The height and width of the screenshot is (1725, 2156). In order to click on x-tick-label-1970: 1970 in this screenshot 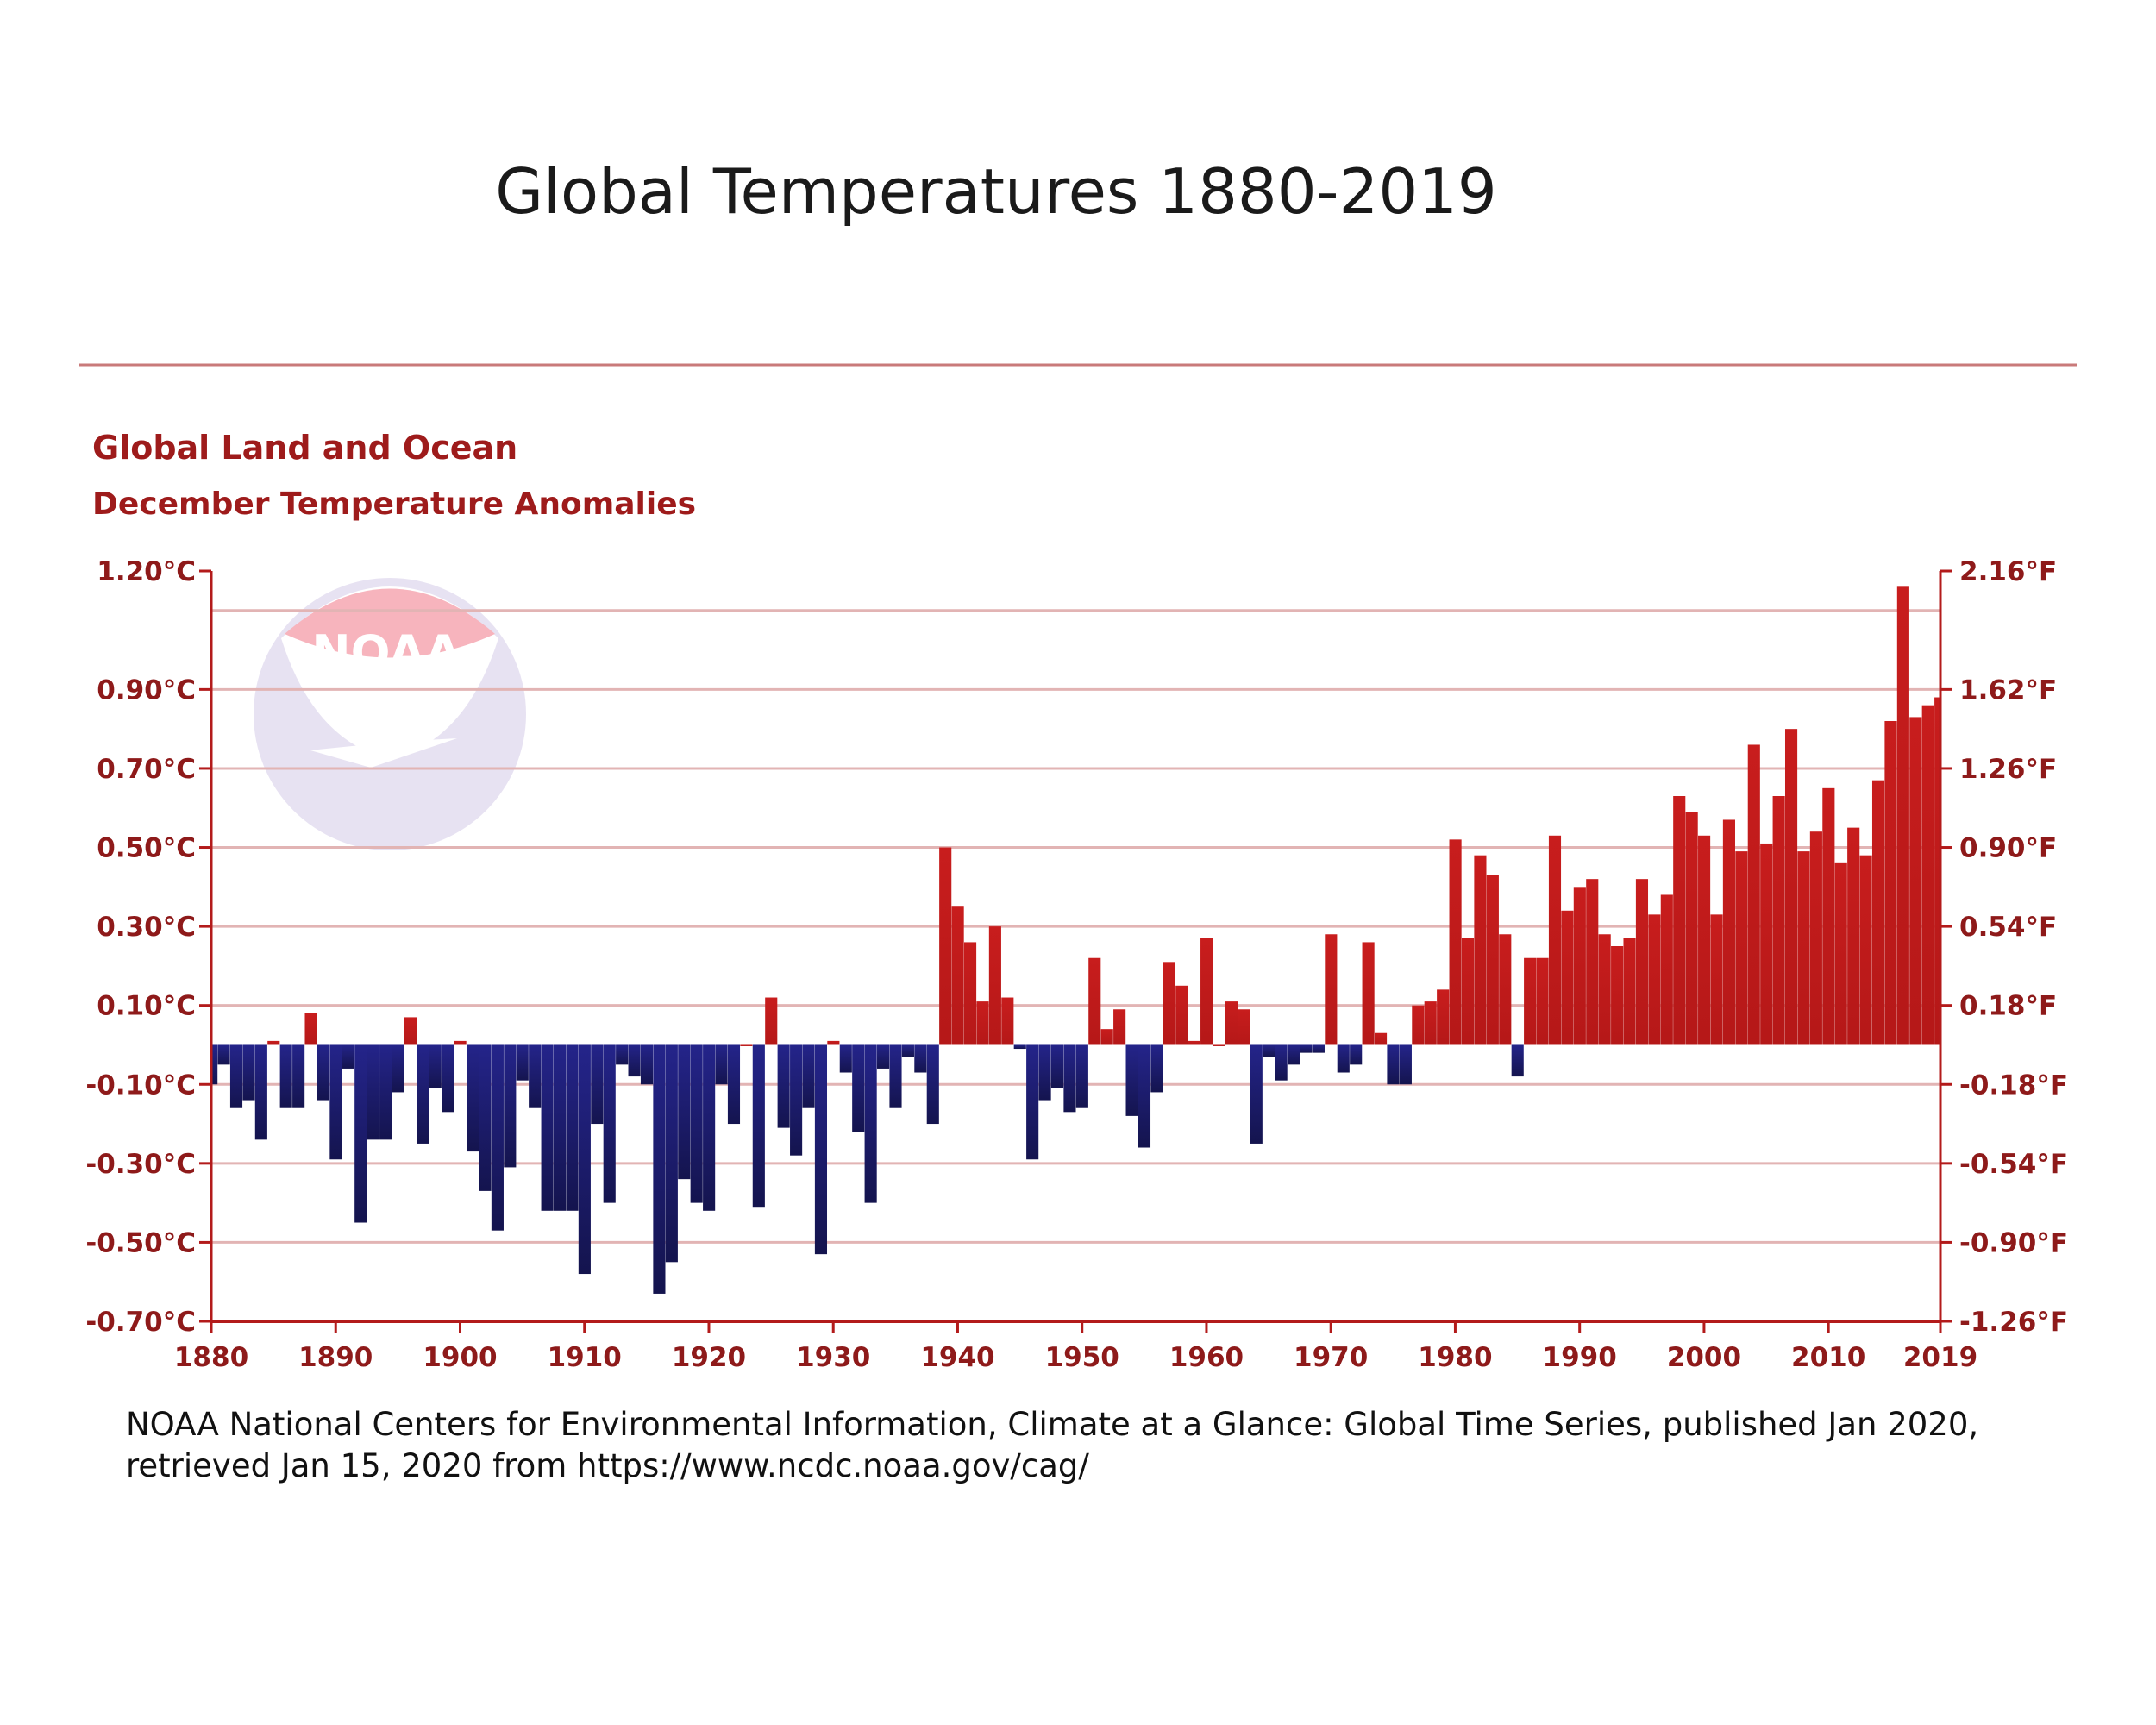, I will do `click(1331, 1358)`.